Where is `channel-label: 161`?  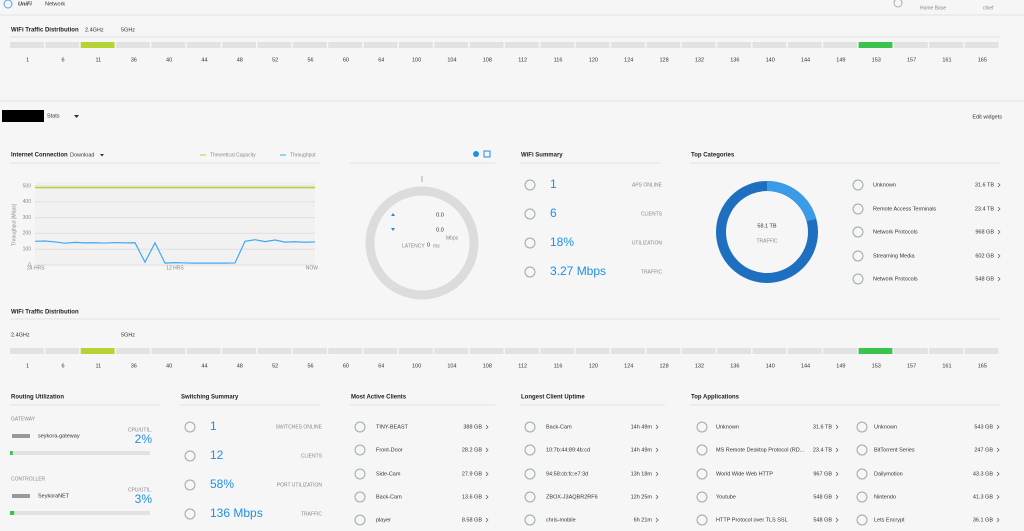
channel-label: 161 is located at coordinates (946, 60).